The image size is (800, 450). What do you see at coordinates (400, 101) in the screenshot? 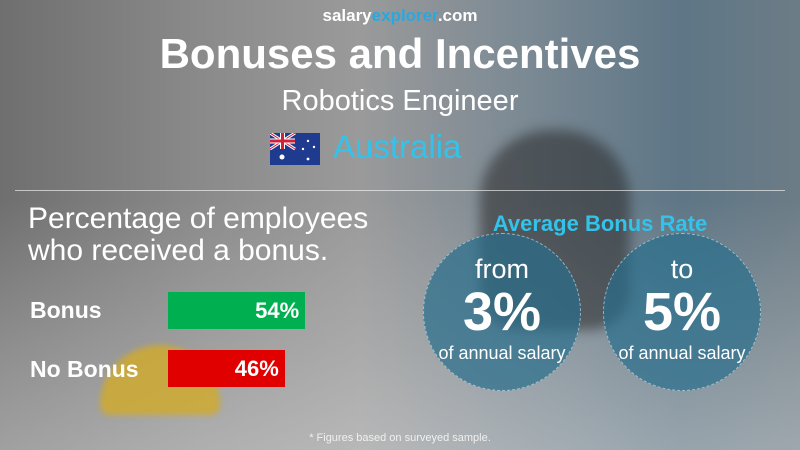
I see `job-title: Robotics Engineer` at bounding box center [400, 101].